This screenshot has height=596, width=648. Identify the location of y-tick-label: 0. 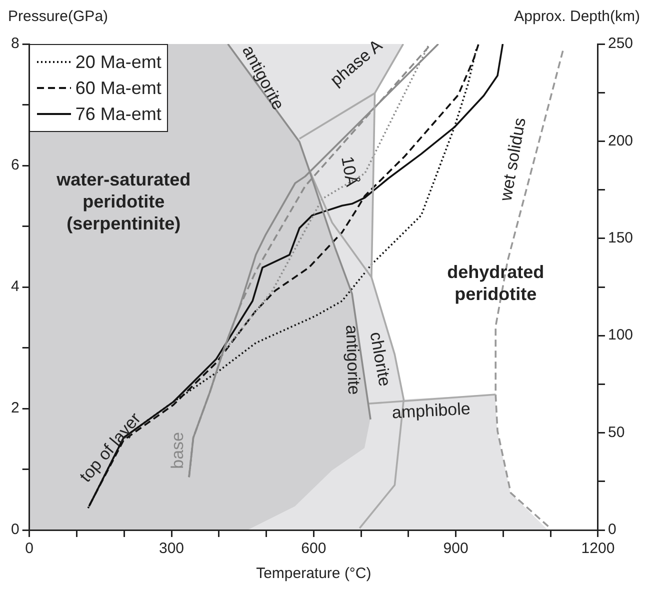
(15, 529).